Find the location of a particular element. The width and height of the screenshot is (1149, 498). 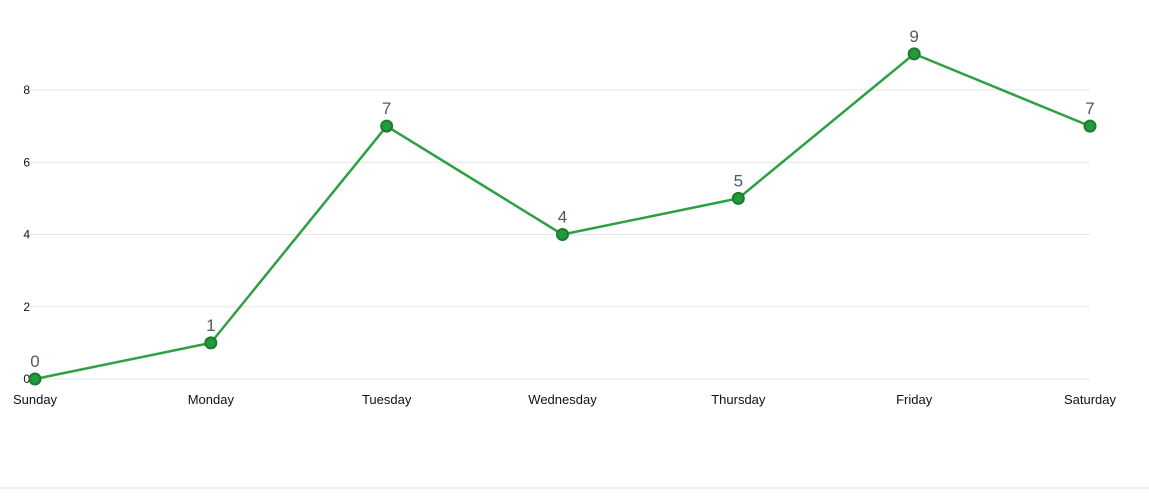

data-label: 5 is located at coordinates (738, 180).